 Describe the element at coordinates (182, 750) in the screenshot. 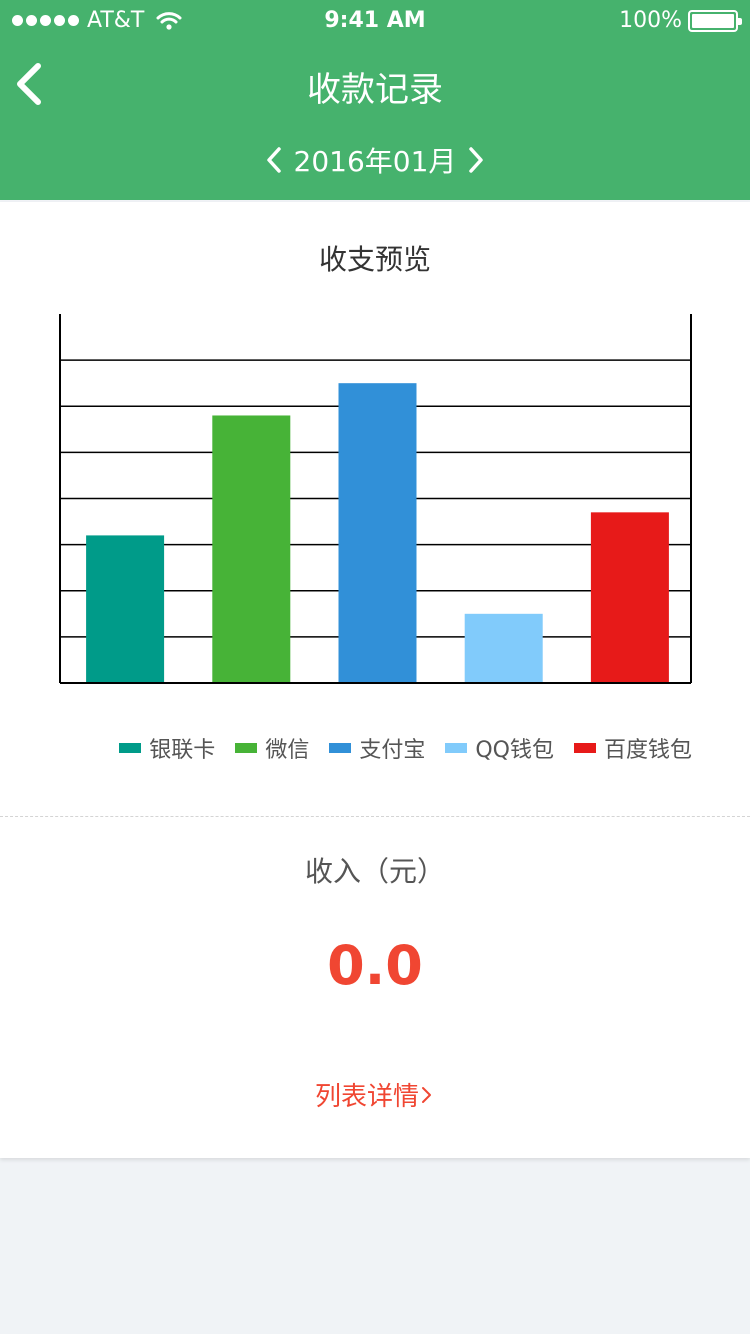

I see `legend-label: 银联卡` at that location.